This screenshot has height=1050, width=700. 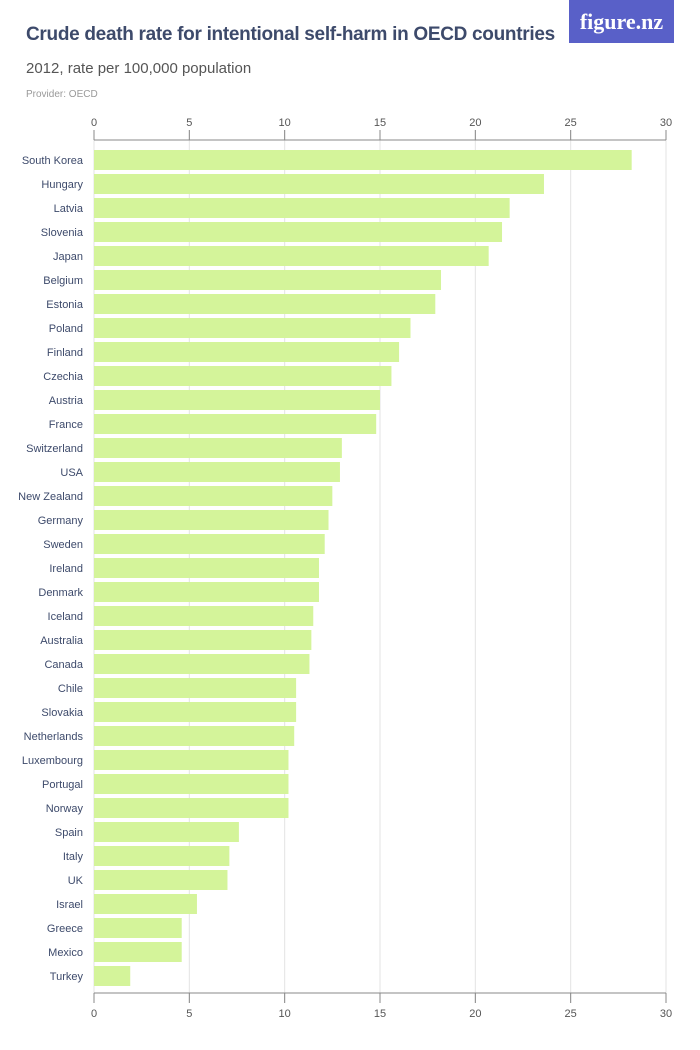 I want to click on category-label: Japan, so click(x=68, y=257).